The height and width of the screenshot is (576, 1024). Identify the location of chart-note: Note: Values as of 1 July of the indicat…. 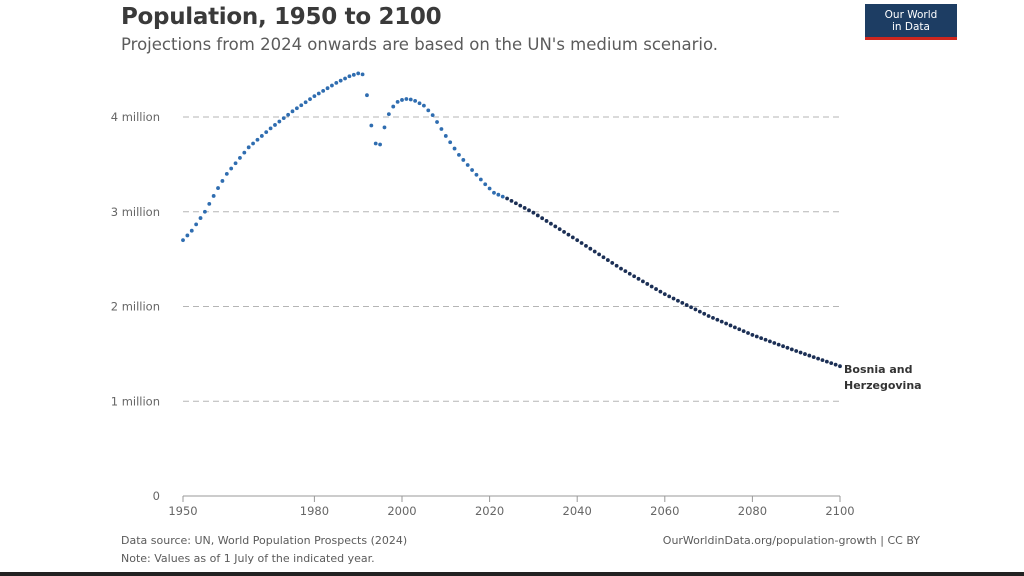
(248, 558).